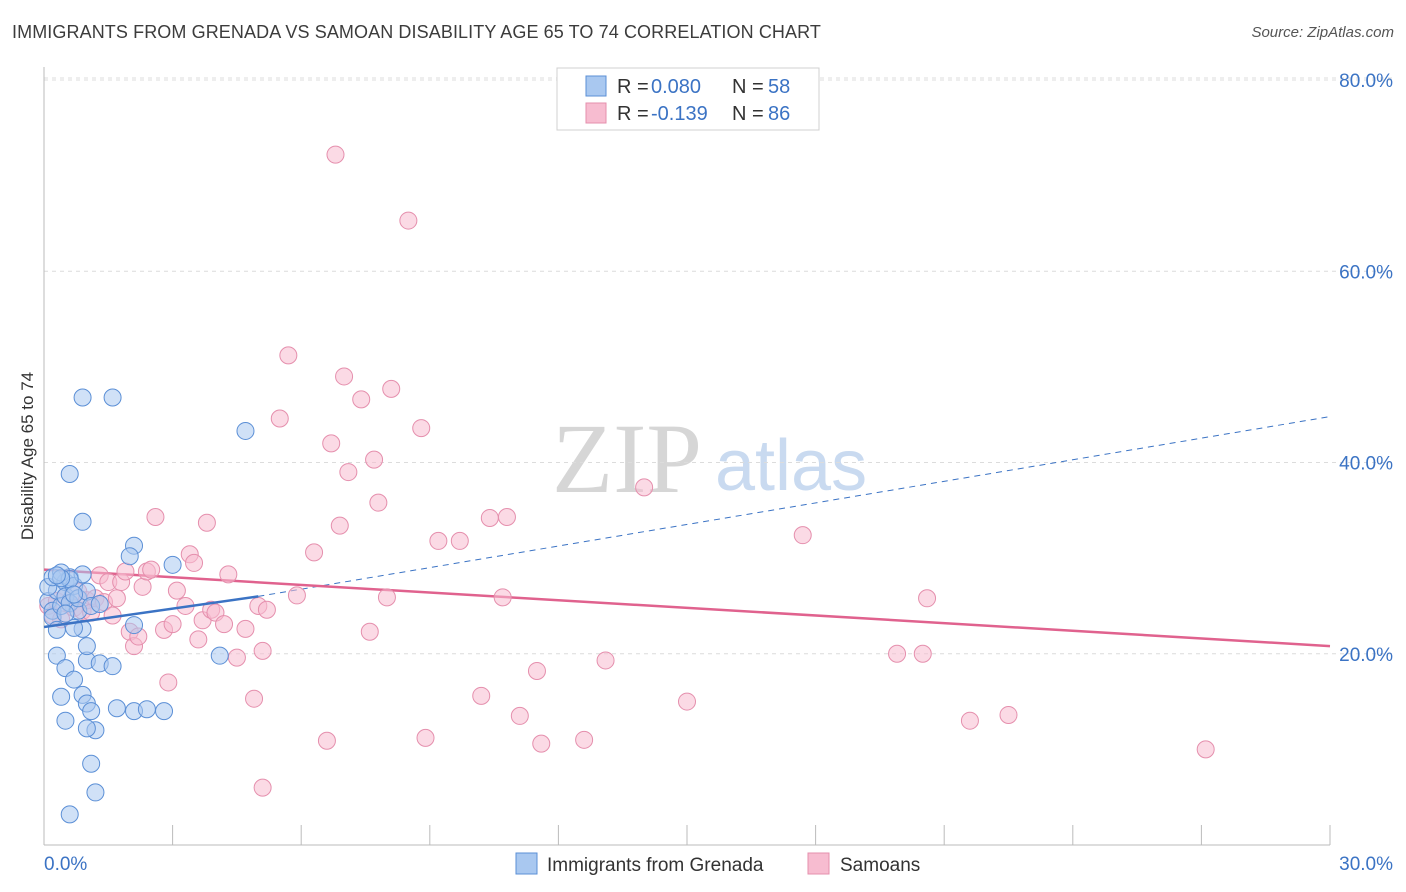 The image size is (1406, 892). What do you see at coordinates (27, 456) in the screenshot?
I see `y-axis-label: Disability Age 65 to 74` at bounding box center [27, 456].